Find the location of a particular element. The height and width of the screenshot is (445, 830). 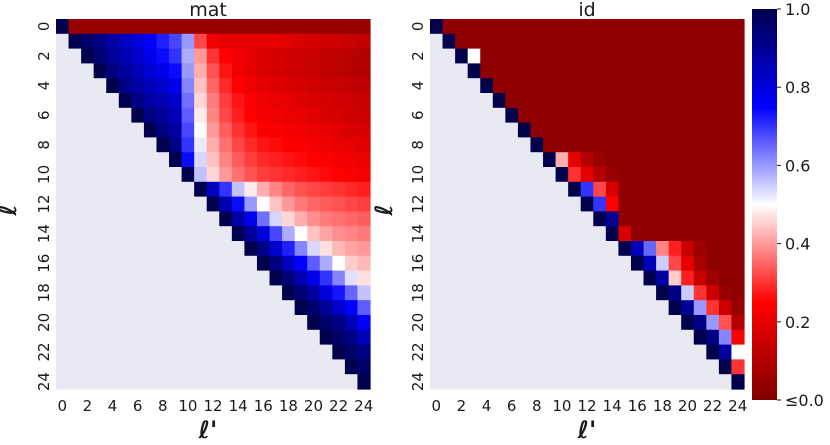

chart-title: id is located at coordinates (586, 10).